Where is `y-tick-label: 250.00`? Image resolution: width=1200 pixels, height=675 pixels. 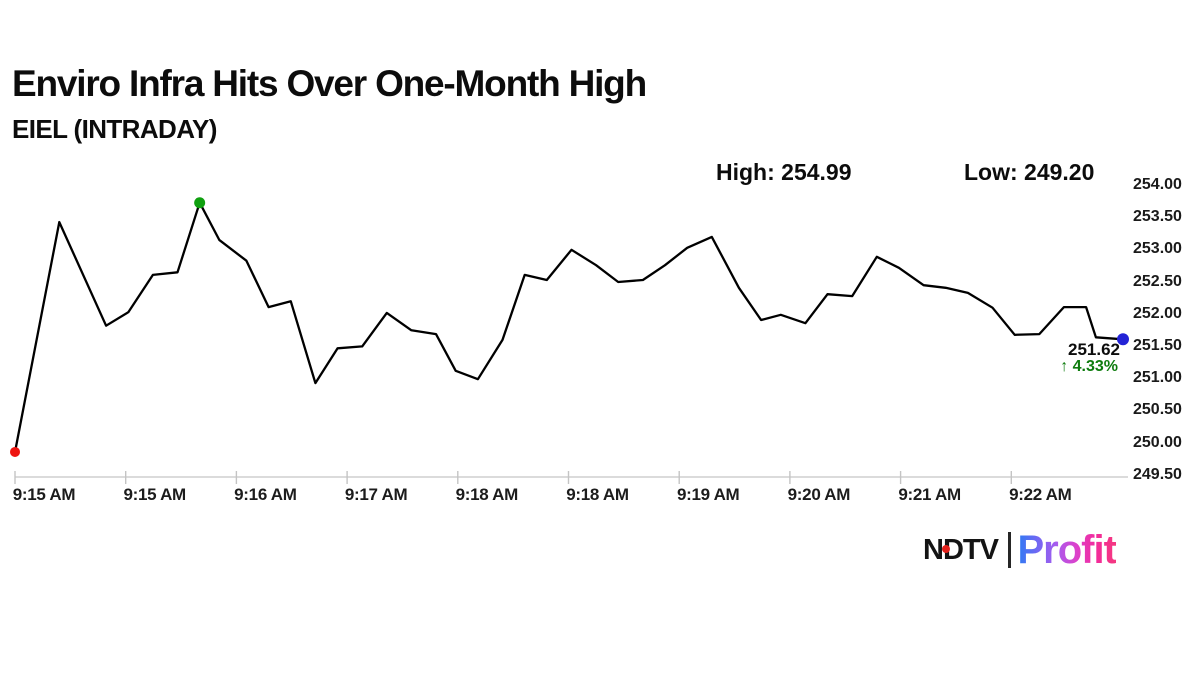
y-tick-label: 250.00 is located at coordinates (1157, 442).